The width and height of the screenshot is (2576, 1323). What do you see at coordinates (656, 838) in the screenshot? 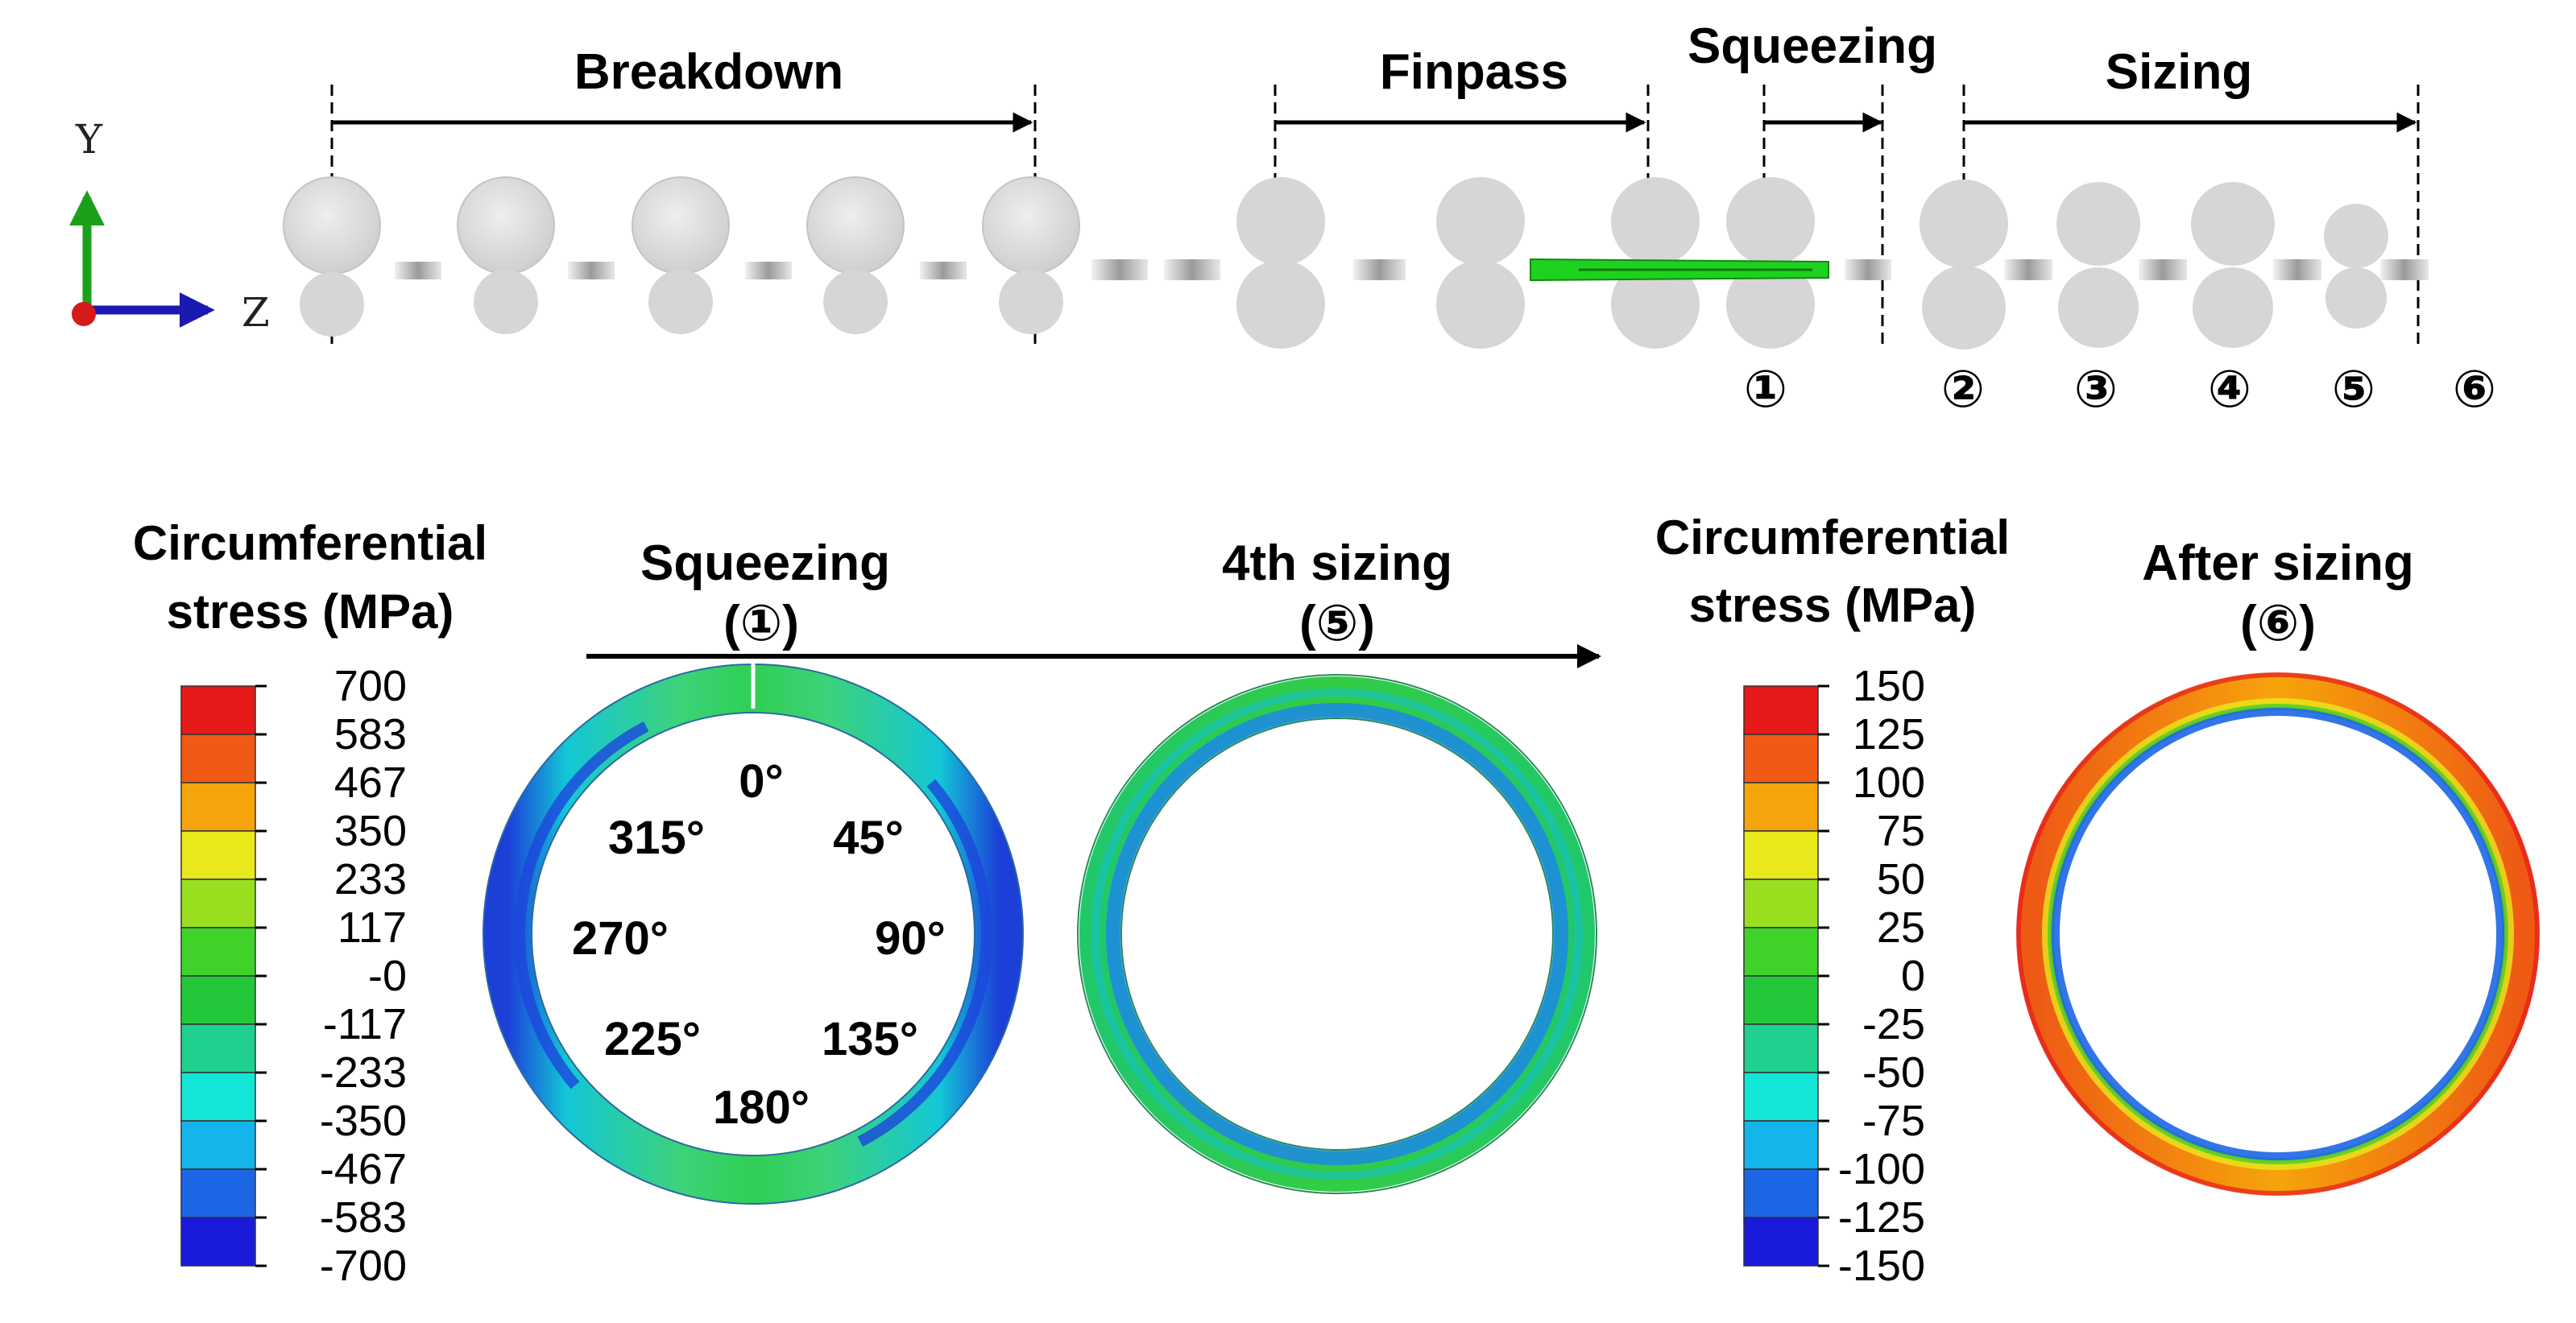
I see `angle-315: 315°` at bounding box center [656, 838].